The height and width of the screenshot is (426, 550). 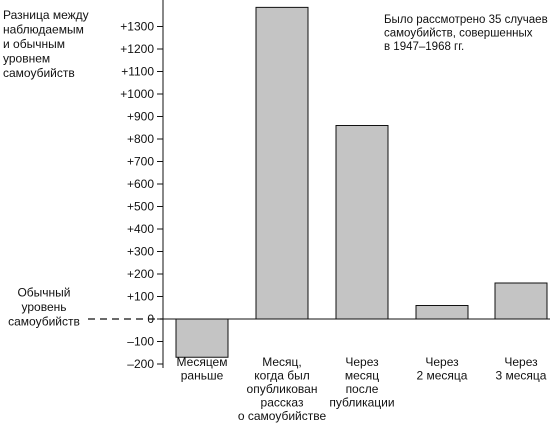 I want to click on category-label: 2 месяца, so click(x=442, y=376).